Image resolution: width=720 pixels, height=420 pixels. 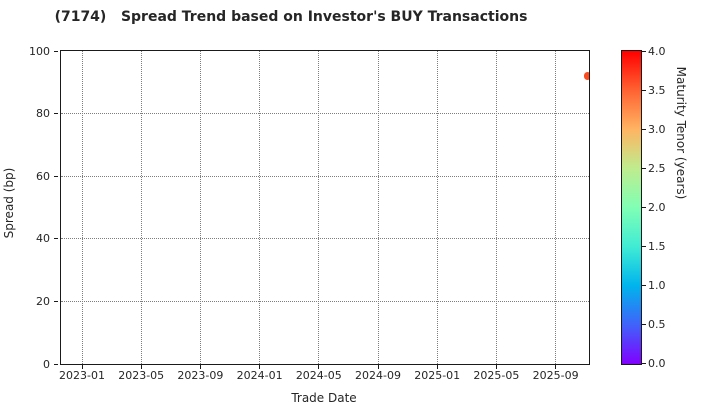 What do you see at coordinates (318, 375) in the screenshot?
I see `x-tick-label: 2024-05` at bounding box center [318, 375].